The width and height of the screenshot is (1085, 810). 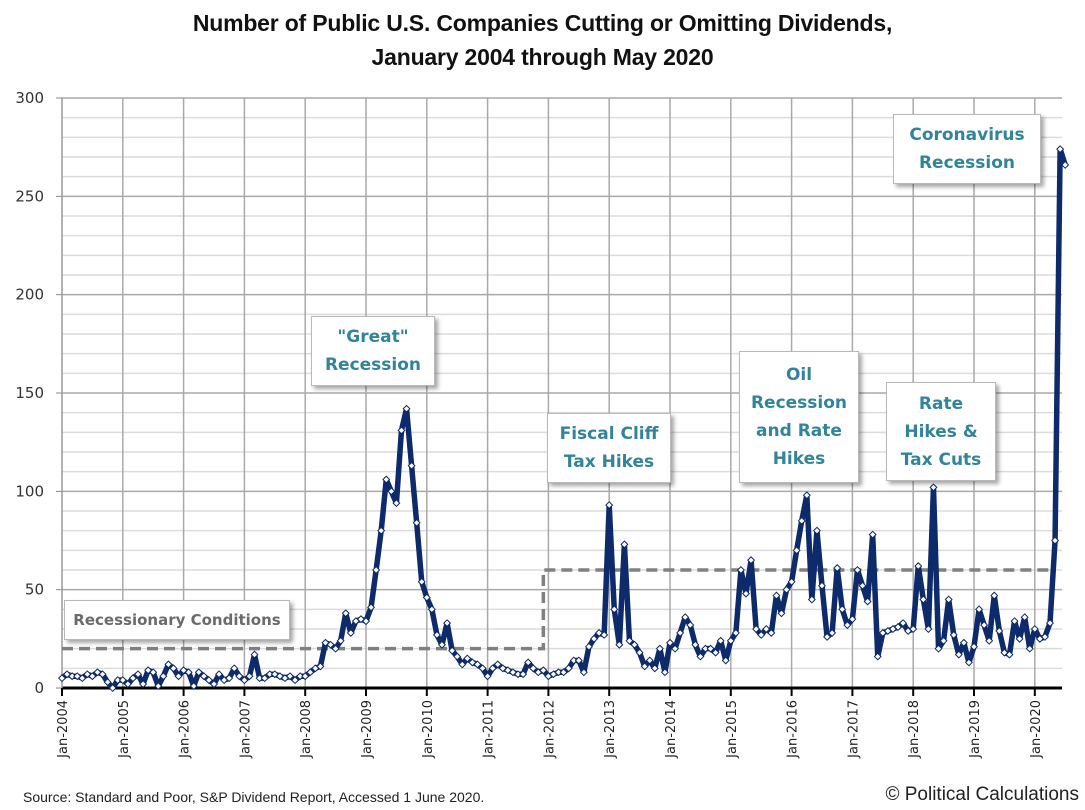 What do you see at coordinates (732, 729) in the screenshot?
I see `x-tick-label: Jan-2015` at bounding box center [732, 729].